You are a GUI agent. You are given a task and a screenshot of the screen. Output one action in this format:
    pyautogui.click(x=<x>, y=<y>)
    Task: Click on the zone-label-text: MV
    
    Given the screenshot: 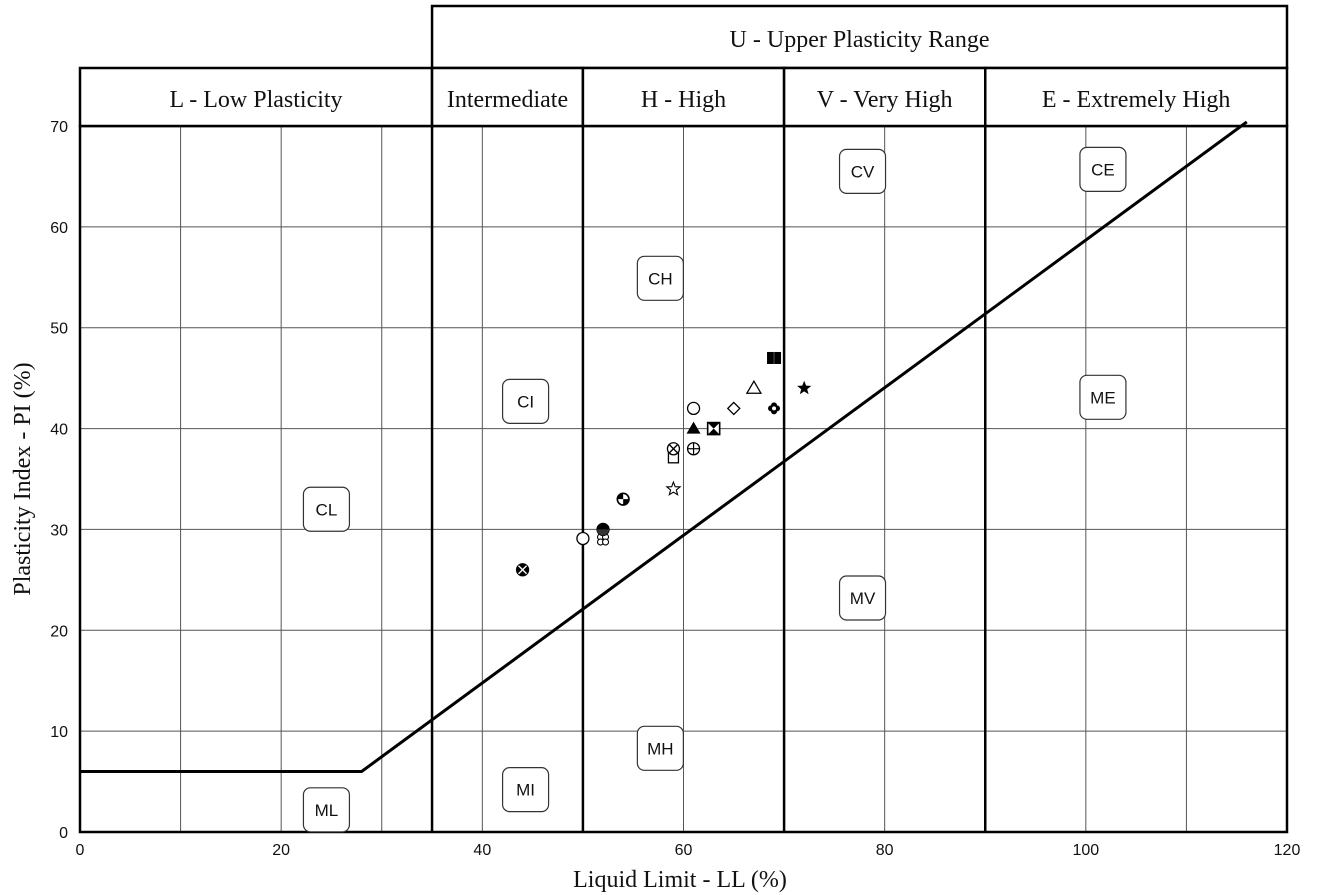 What is the action you would take?
    pyautogui.click(x=863, y=598)
    